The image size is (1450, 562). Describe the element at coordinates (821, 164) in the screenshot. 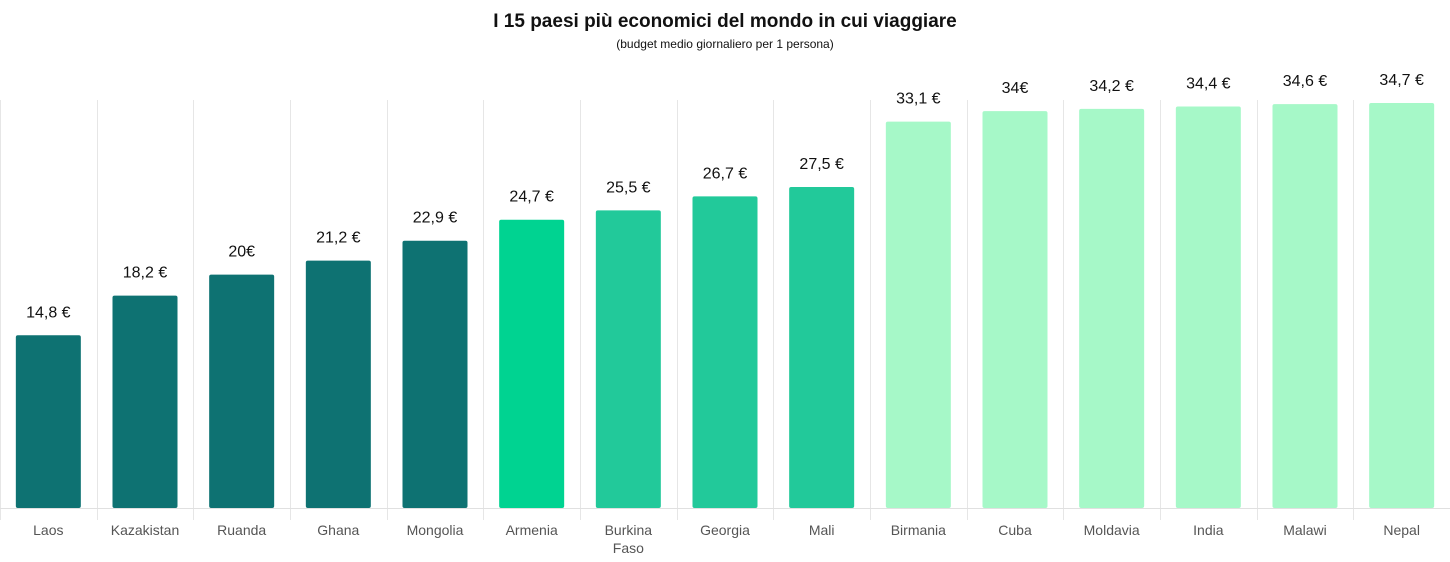

I see `data-label: 27,5 €` at that location.